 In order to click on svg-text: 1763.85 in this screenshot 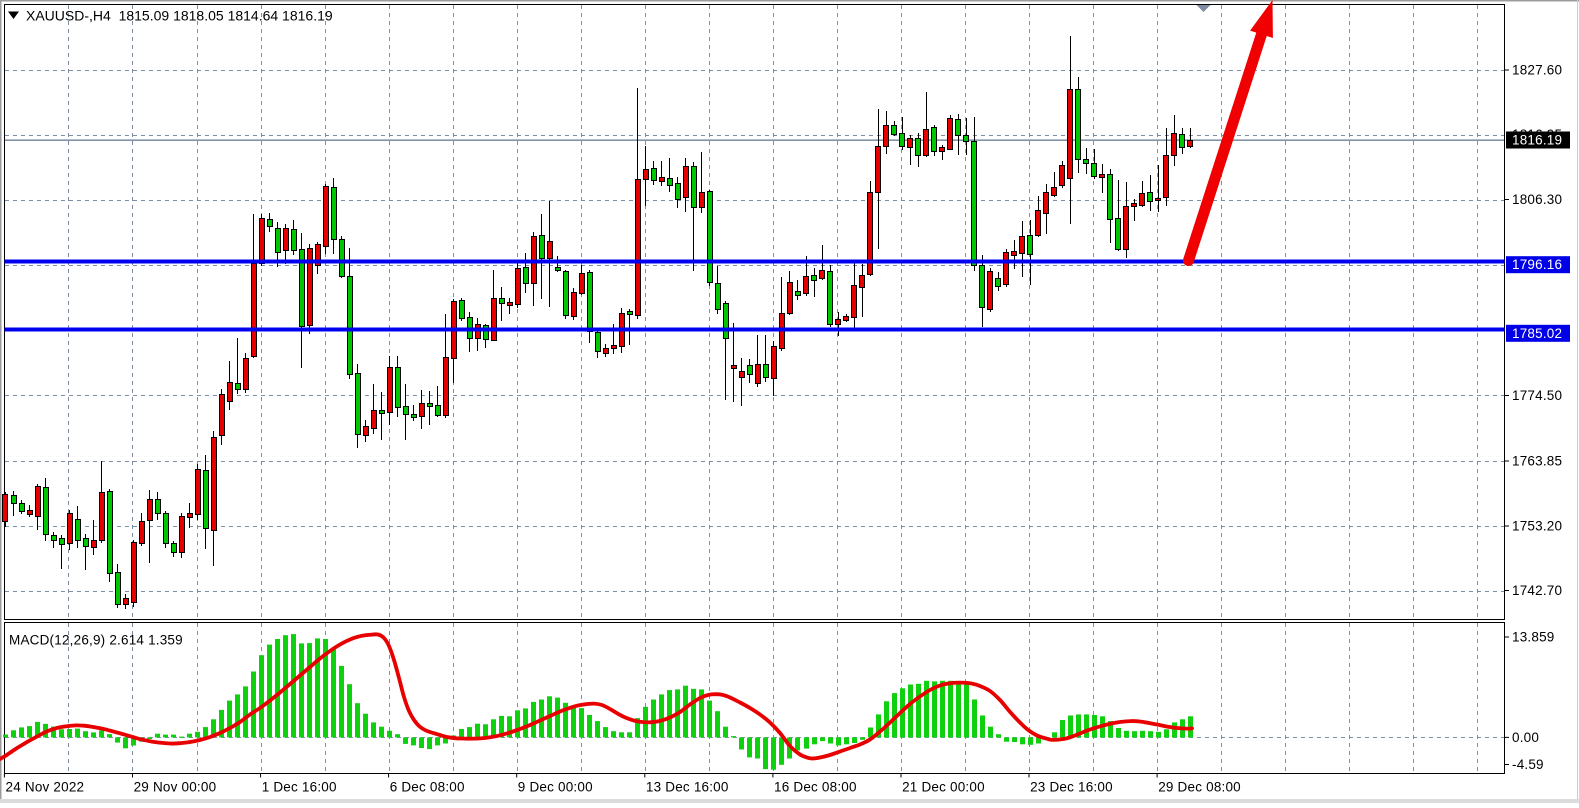, I will do `click(1537, 461)`.